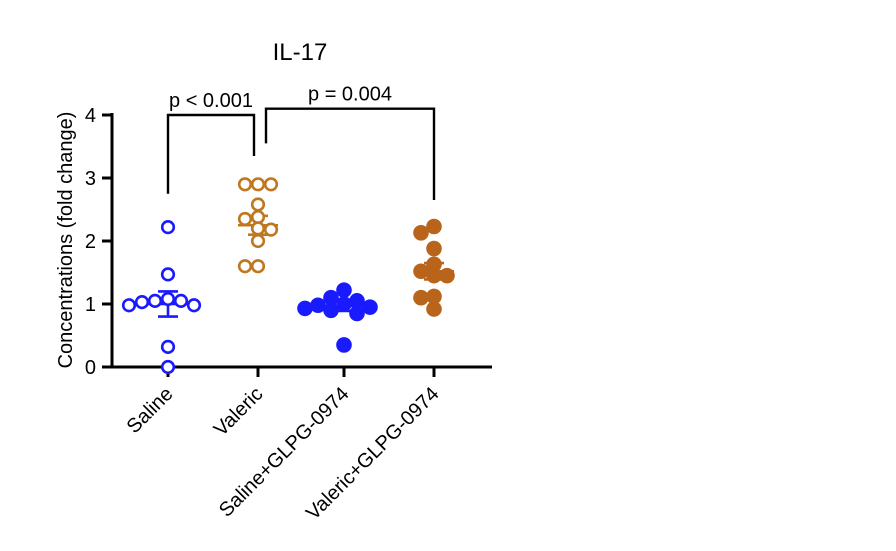  What do you see at coordinates (288, 276) in the screenshot?
I see `data-points` at bounding box center [288, 276].